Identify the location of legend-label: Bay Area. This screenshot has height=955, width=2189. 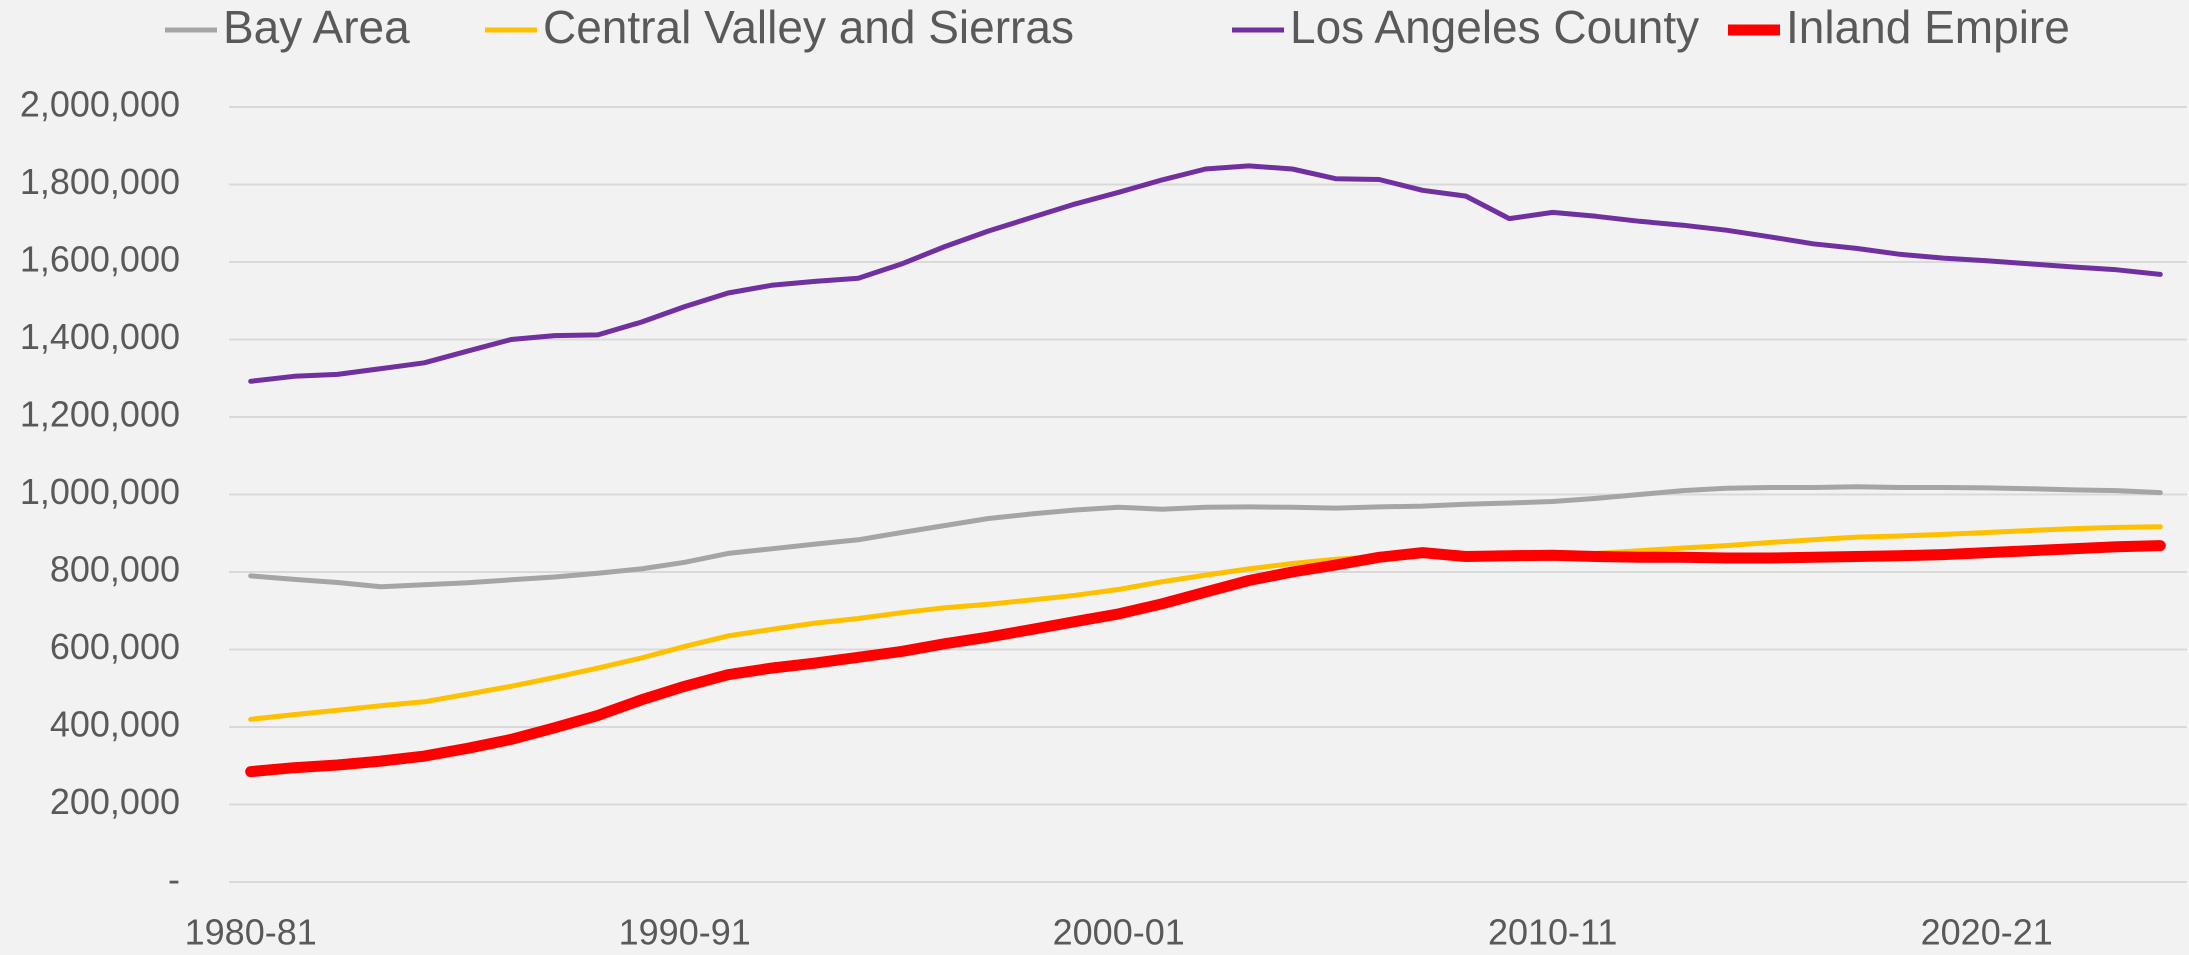
(316, 27).